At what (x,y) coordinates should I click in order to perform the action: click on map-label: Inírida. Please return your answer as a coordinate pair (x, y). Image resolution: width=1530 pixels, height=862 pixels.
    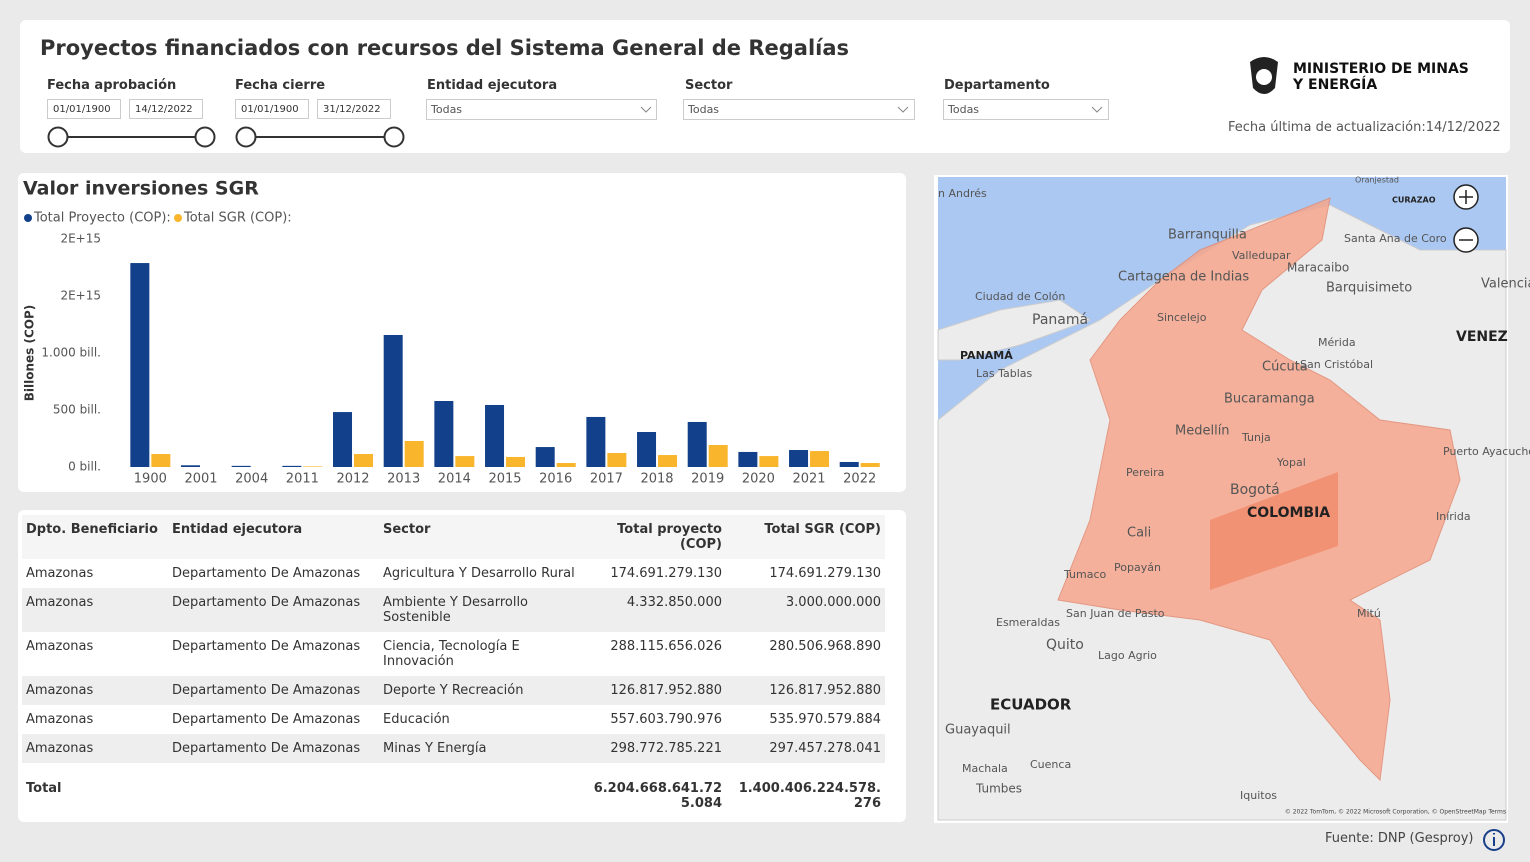
    Looking at the image, I should click on (1453, 516).